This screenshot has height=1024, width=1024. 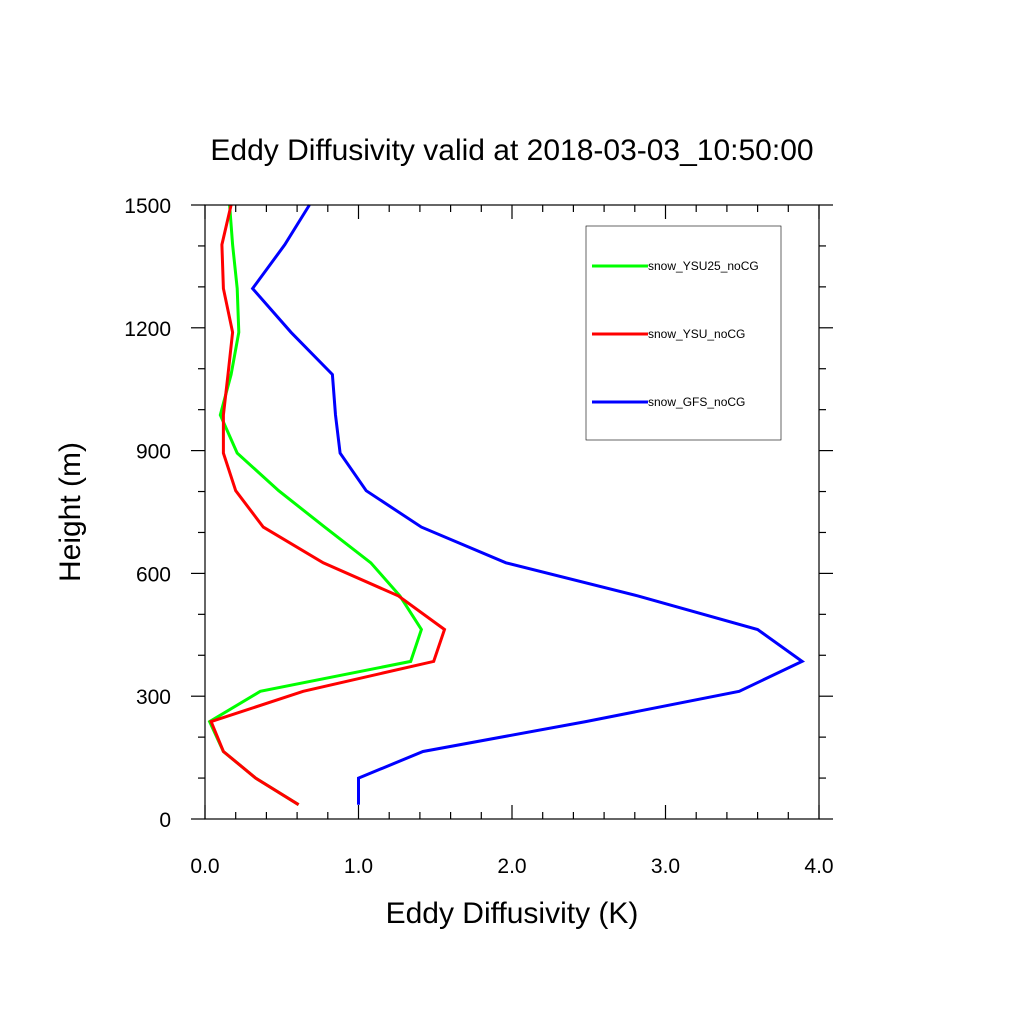 What do you see at coordinates (511, 866) in the screenshot?
I see `x-tick-label: 2.0` at bounding box center [511, 866].